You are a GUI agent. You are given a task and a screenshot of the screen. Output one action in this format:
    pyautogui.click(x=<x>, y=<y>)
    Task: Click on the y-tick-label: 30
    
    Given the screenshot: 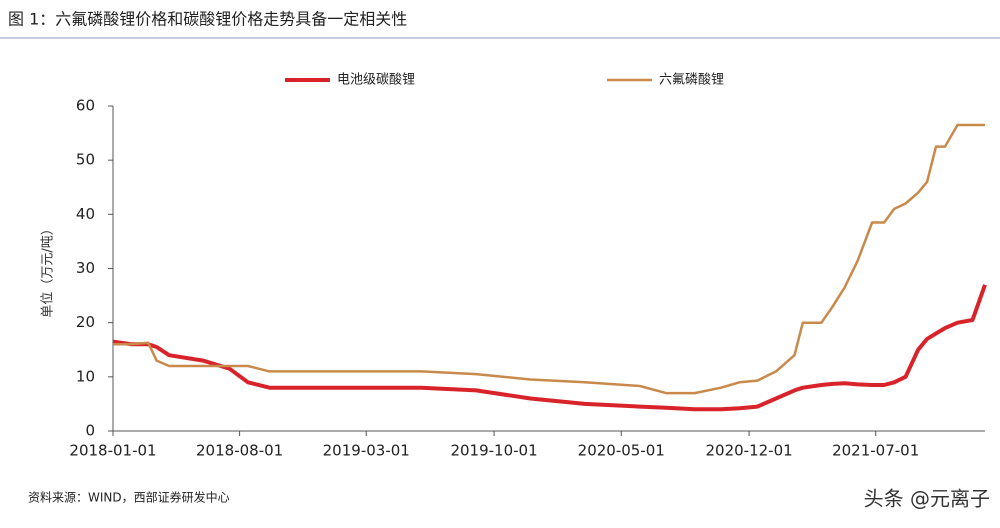 What is the action you would take?
    pyautogui.click(x=85, y=268)
    